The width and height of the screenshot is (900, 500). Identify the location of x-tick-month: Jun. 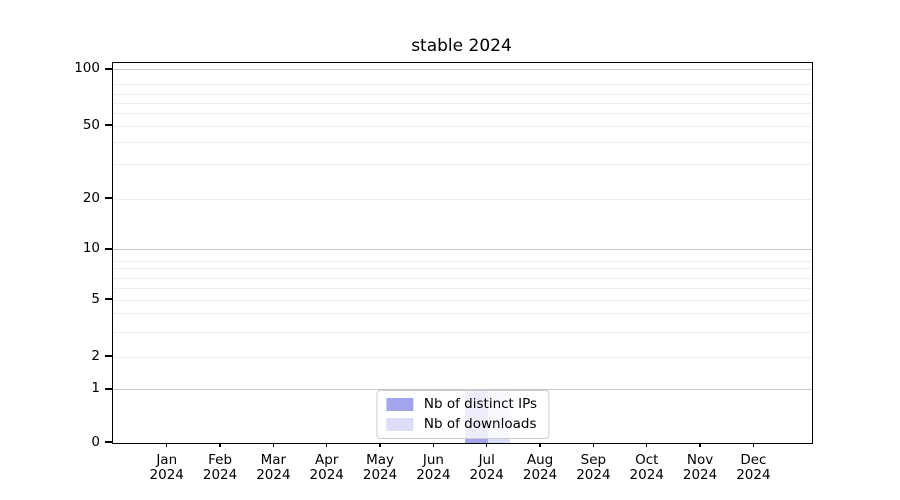
(433, 460).